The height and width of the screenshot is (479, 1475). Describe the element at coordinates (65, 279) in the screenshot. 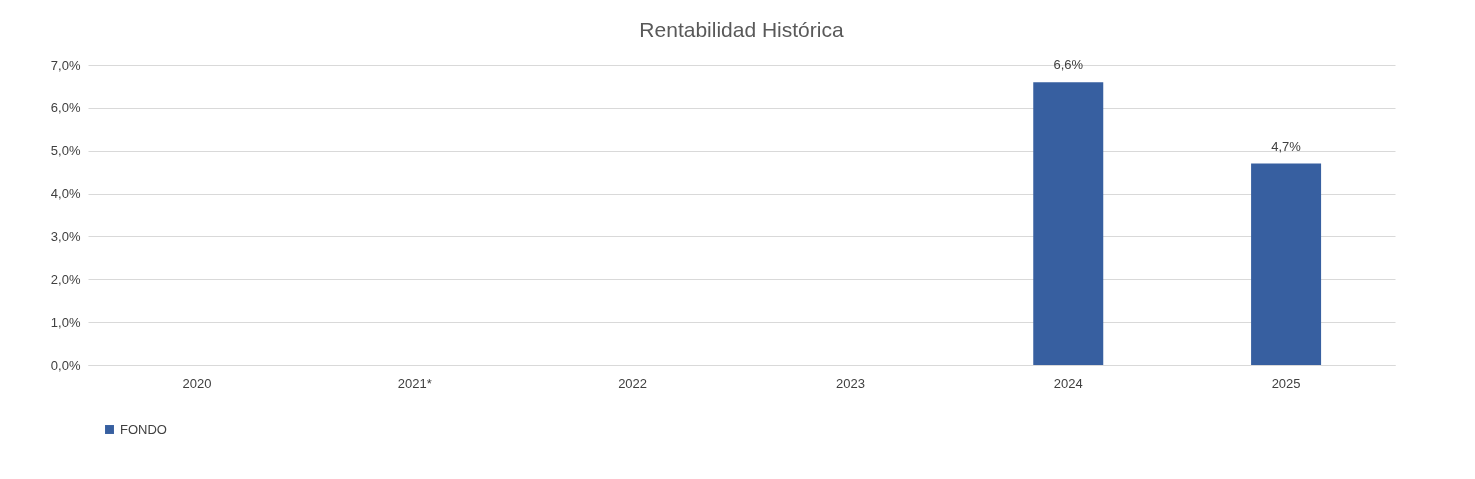

I see `y-tick-label: 2,0%` at that location.